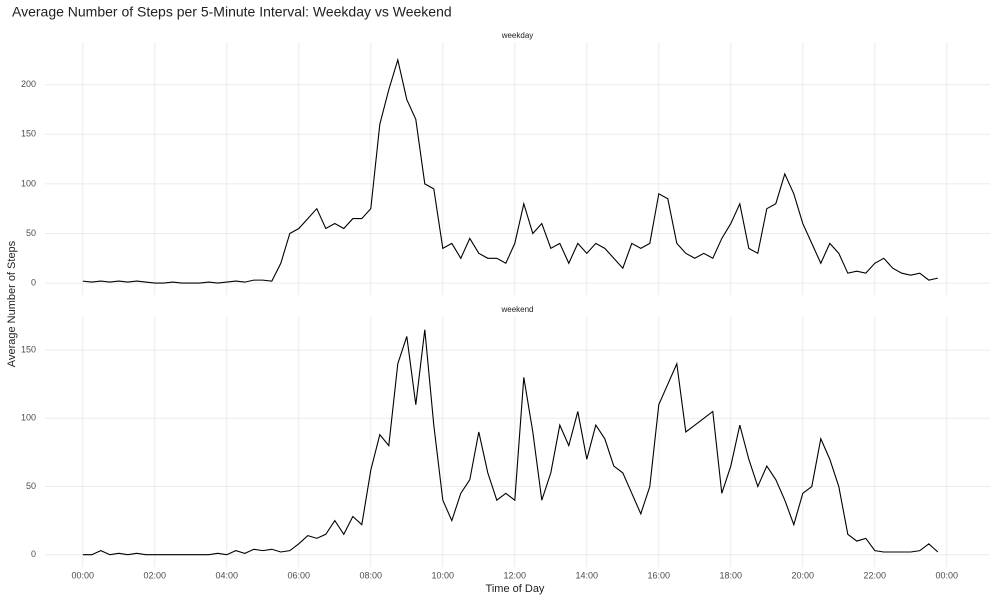 Image resolution: width=1000 pixels, height=600 pixels. What do you see at coordinates (517, 35) in the screenshot?
I see `facet-title: weekday` at bounding box center [517, 35].